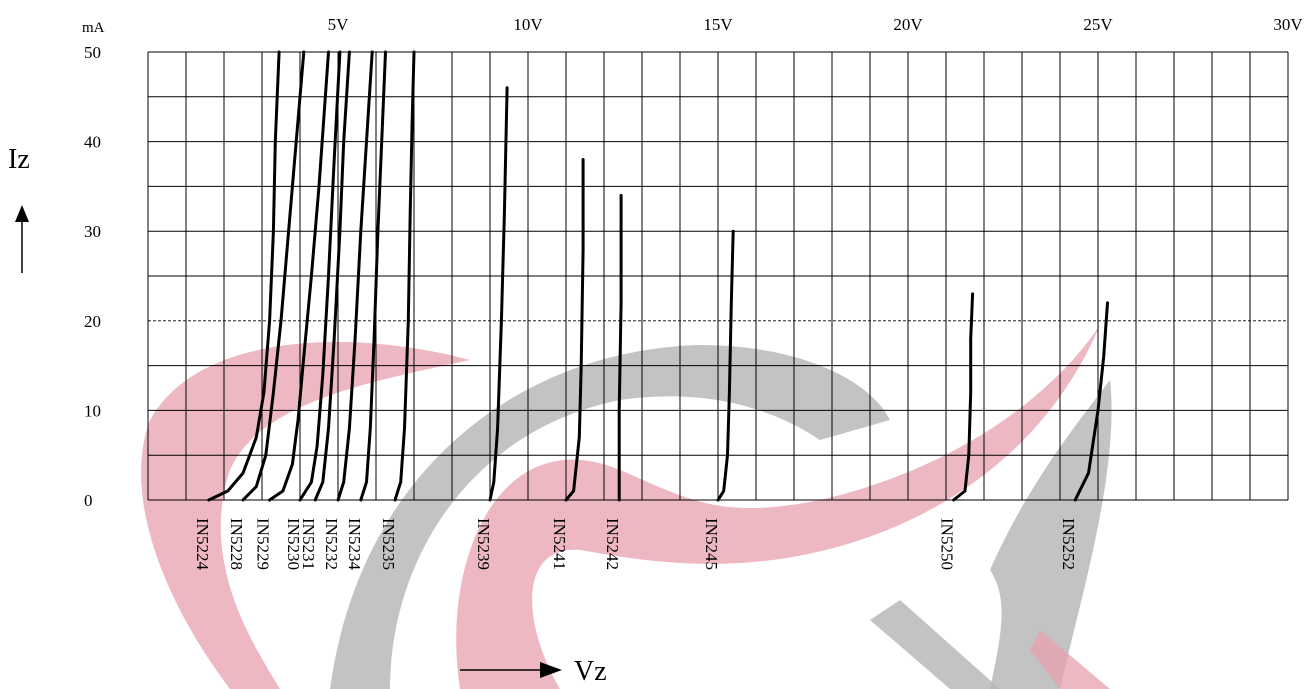 This screenshot has width=1313, height=689. What do you see at coordinates (711, 544) in the screenshot?
I see `curve-label-in5245: IN5245` at bounding box center [711, 544].